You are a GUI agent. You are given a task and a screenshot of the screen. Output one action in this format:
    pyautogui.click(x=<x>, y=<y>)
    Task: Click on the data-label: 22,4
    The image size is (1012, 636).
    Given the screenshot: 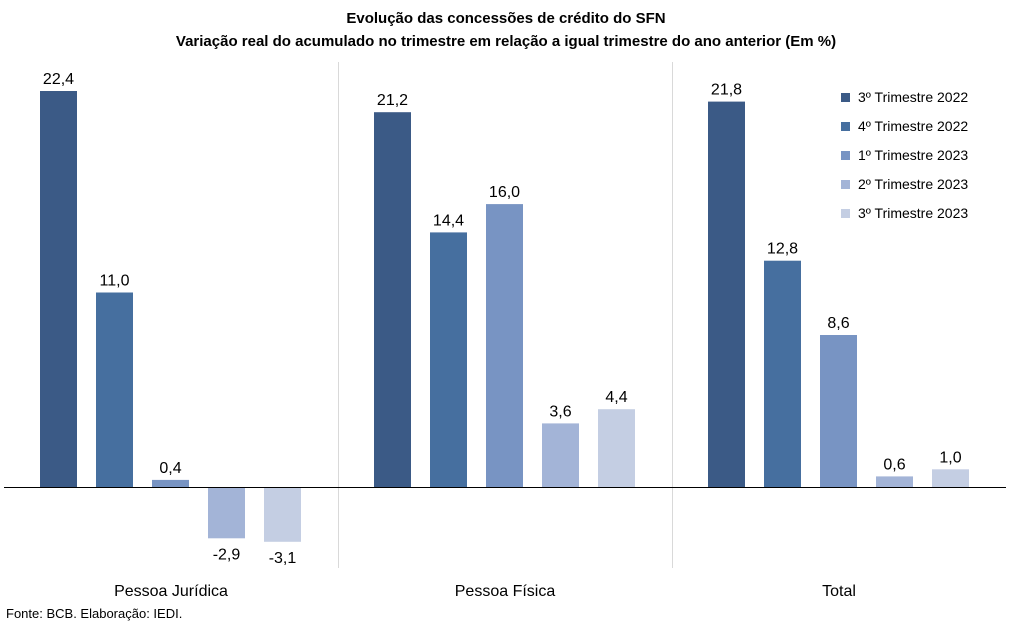 What is the action you would take?
    pyautogui.click(x=58, y=79)
    